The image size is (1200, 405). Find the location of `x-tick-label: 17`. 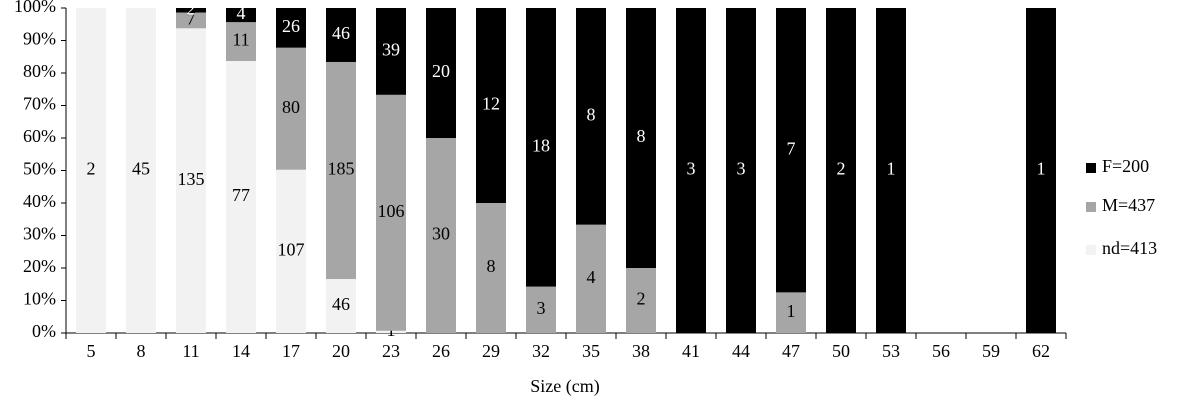

x-tick-label: 17 is located at coordinates (291, 351).